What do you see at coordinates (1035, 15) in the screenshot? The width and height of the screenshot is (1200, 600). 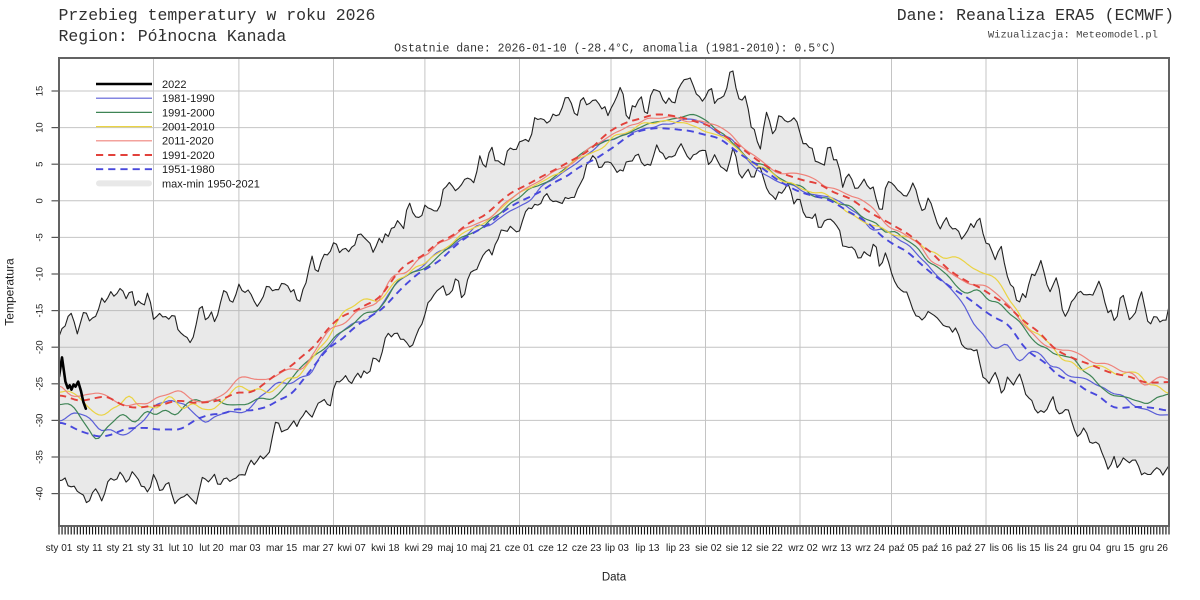 I see `svg-text: Dane: Reanaliza ERA5 (ECMWF)` at bounding box center [1035, 15].